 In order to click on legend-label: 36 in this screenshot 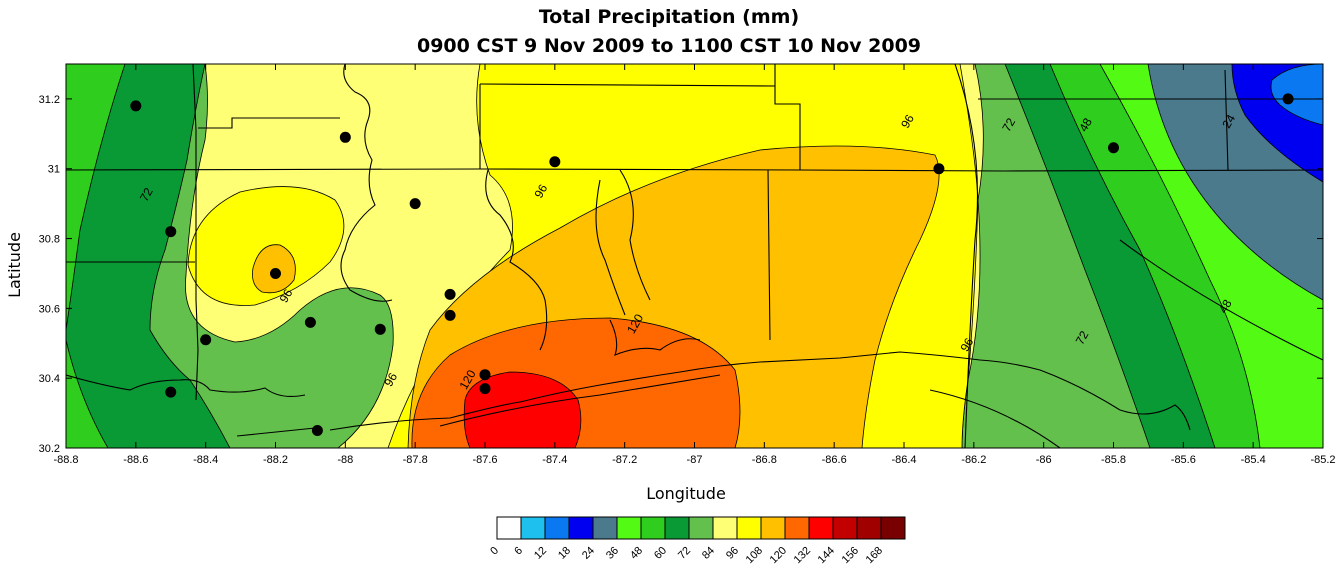, I will do `click(612, 553)`.